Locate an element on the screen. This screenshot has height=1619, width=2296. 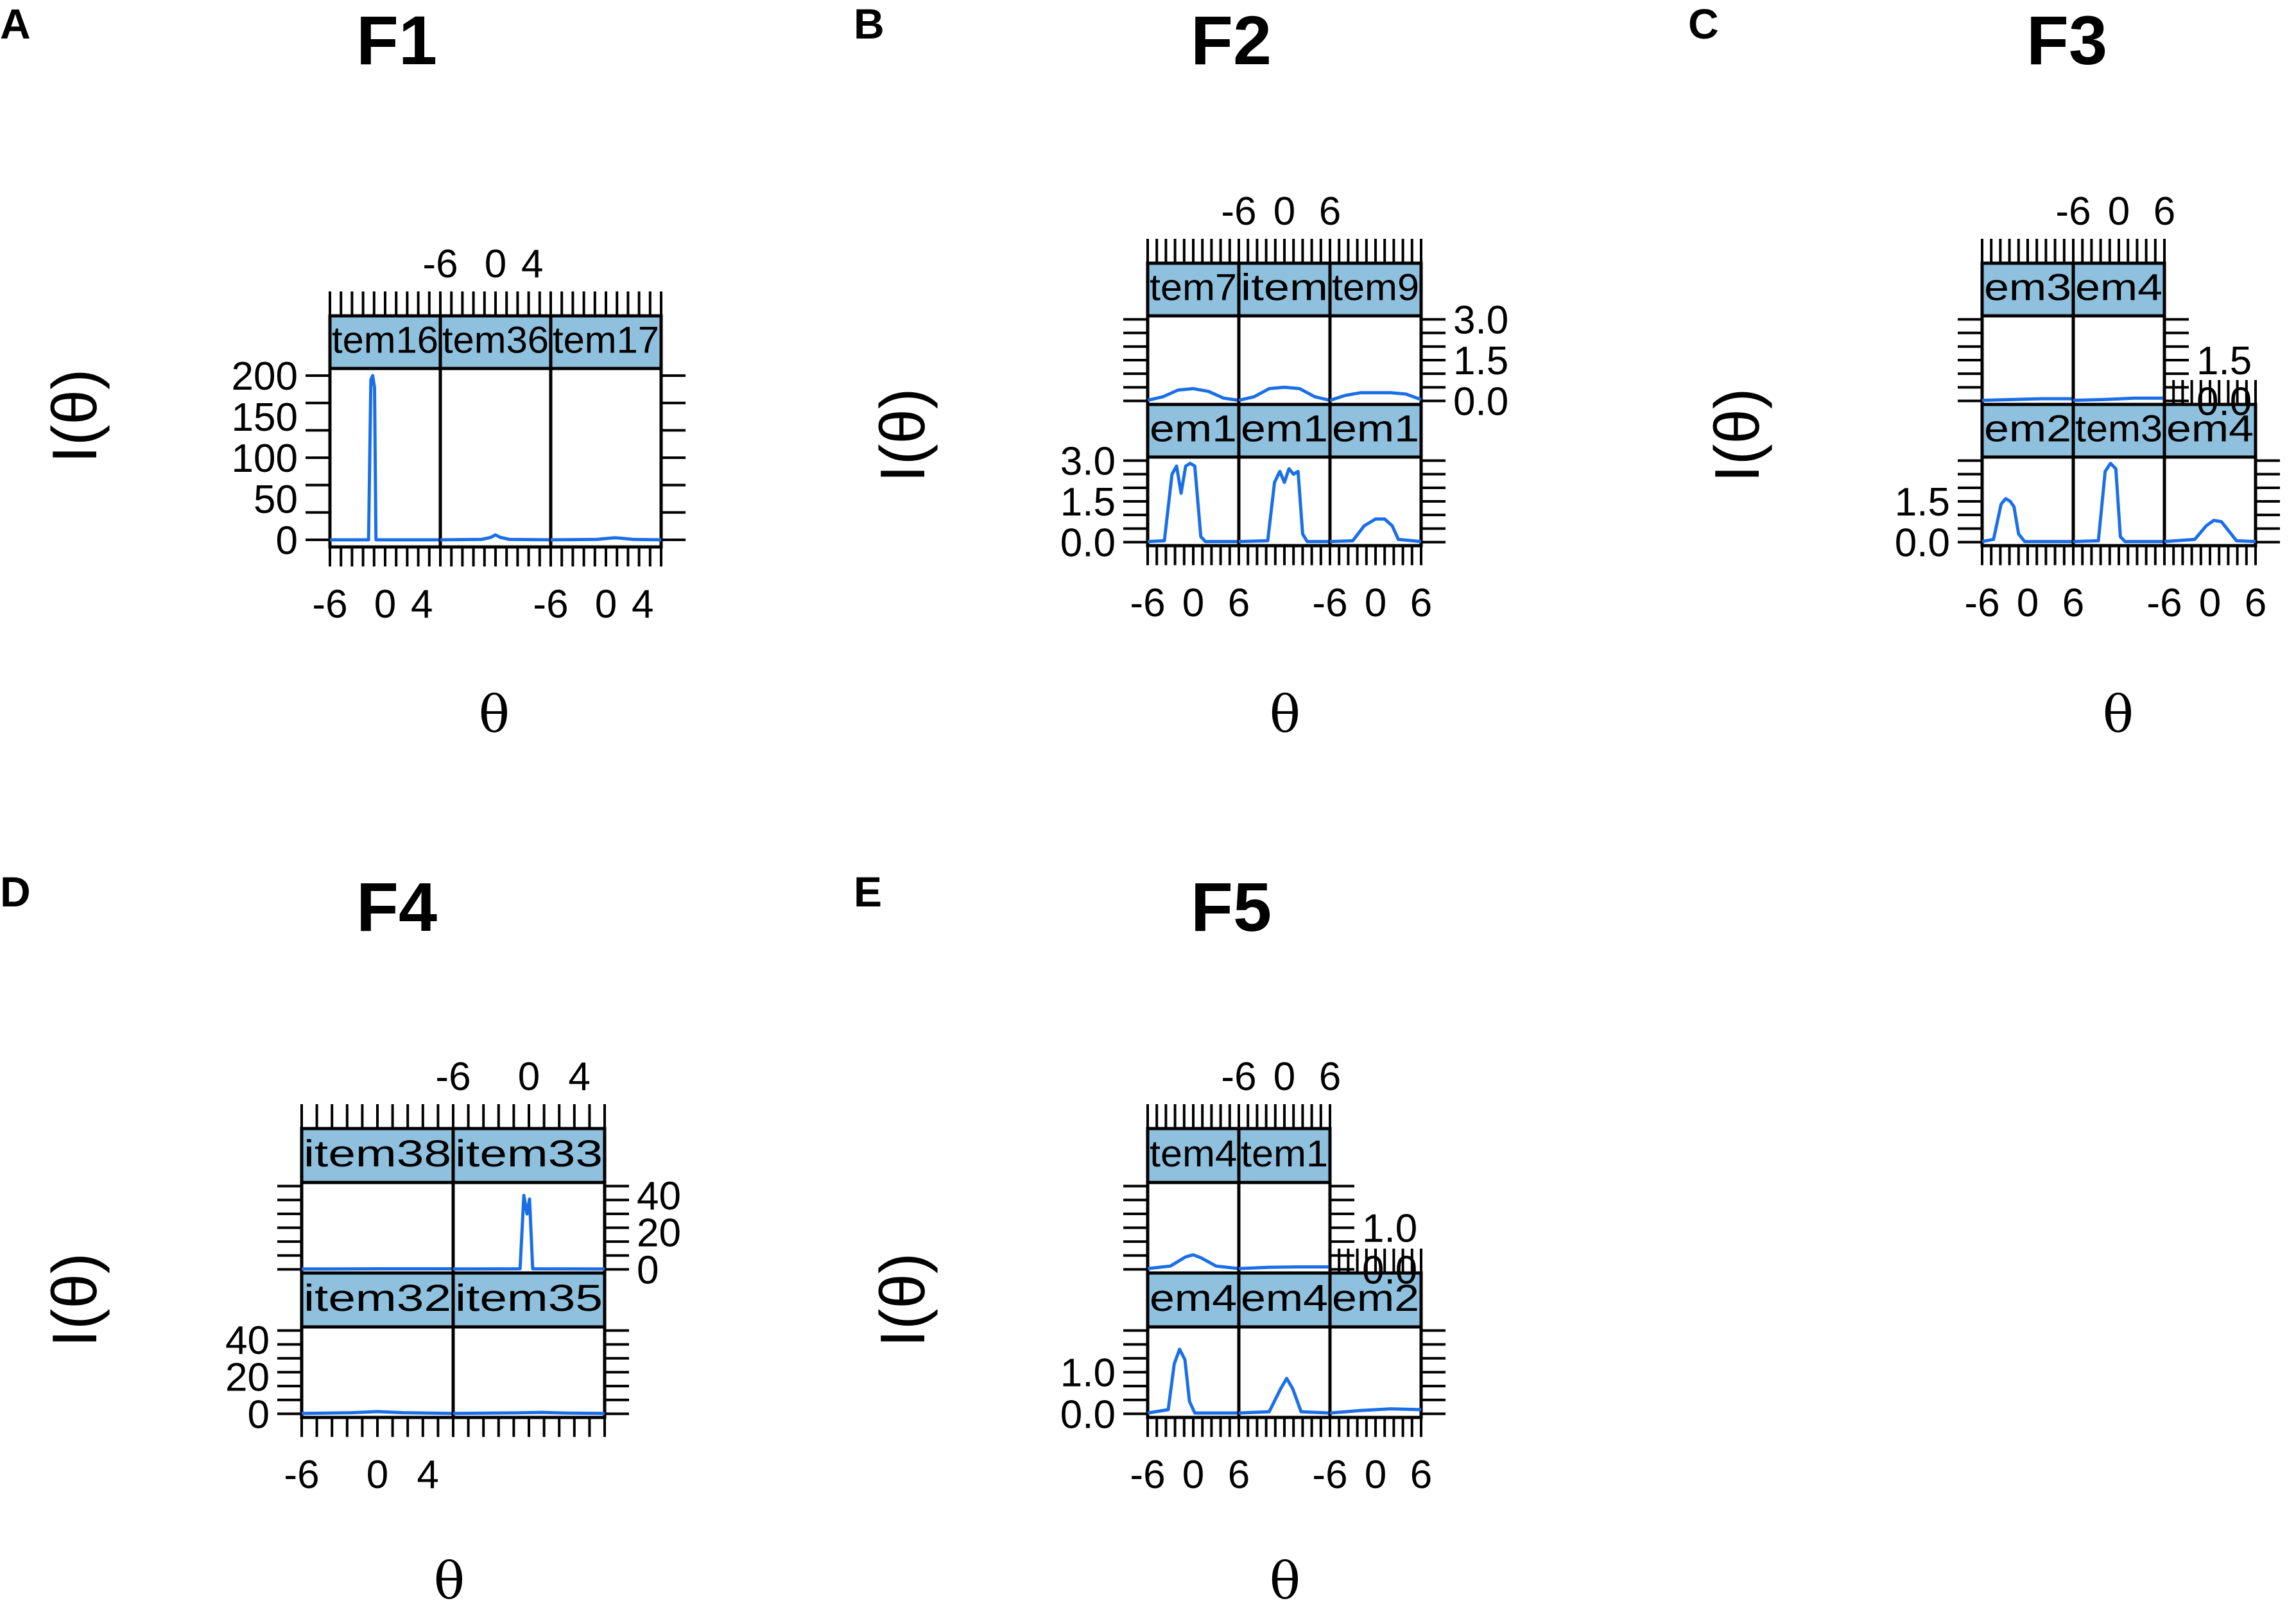
panel-letter: B is located at coordinates (869, 24).